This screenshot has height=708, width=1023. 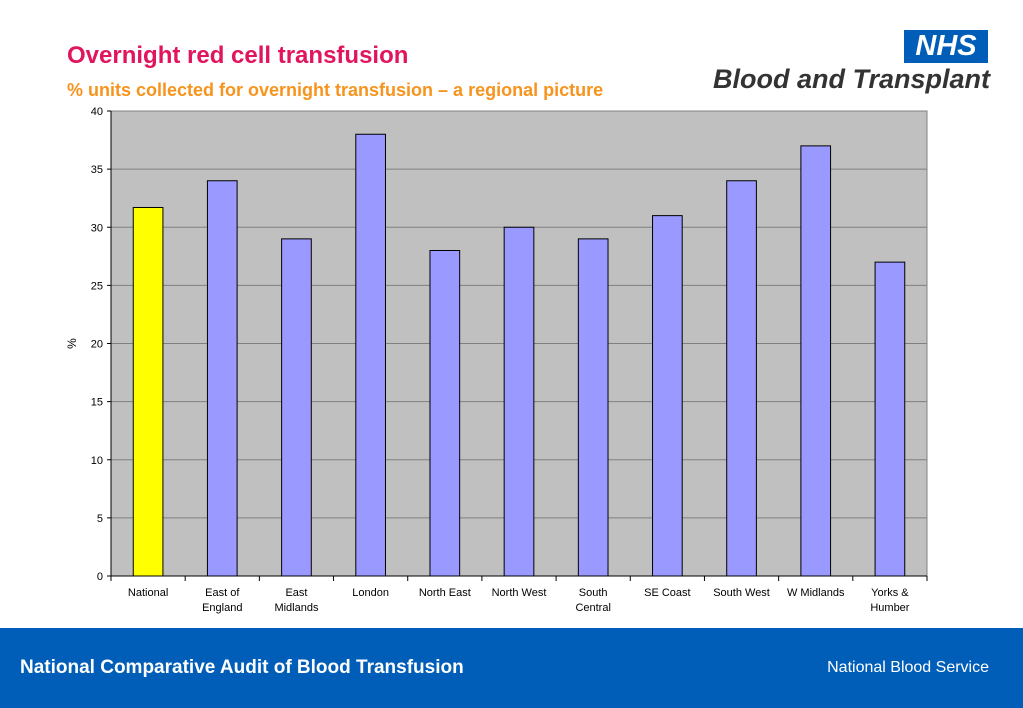 What do you see at coordinates (445, 593) in the screenshot?
I see `x-tick-label: North East` at bounding box center [445, 593].